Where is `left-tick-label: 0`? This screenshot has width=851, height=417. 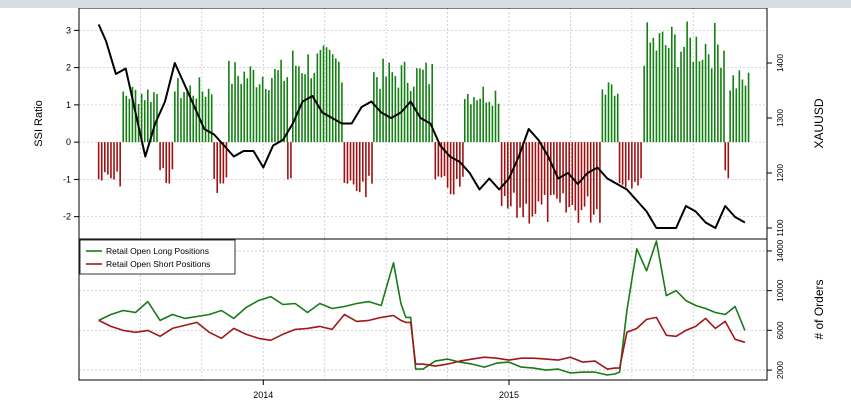
left-tick-label: 0 is located at coordinates (68, 142).